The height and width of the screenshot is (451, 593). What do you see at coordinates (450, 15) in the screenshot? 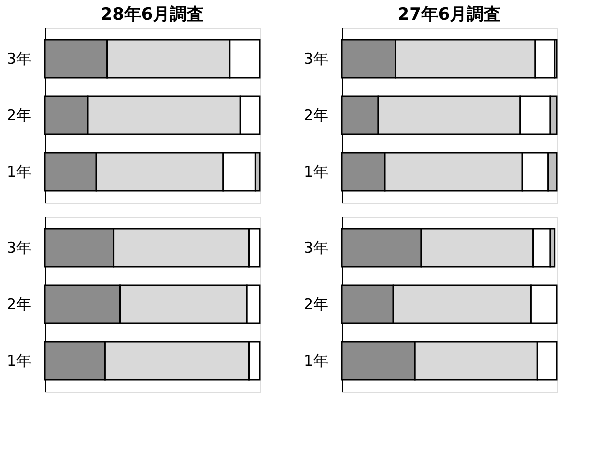
I see `chart-title: 27年6月調査` at bounding box center [450, 15].